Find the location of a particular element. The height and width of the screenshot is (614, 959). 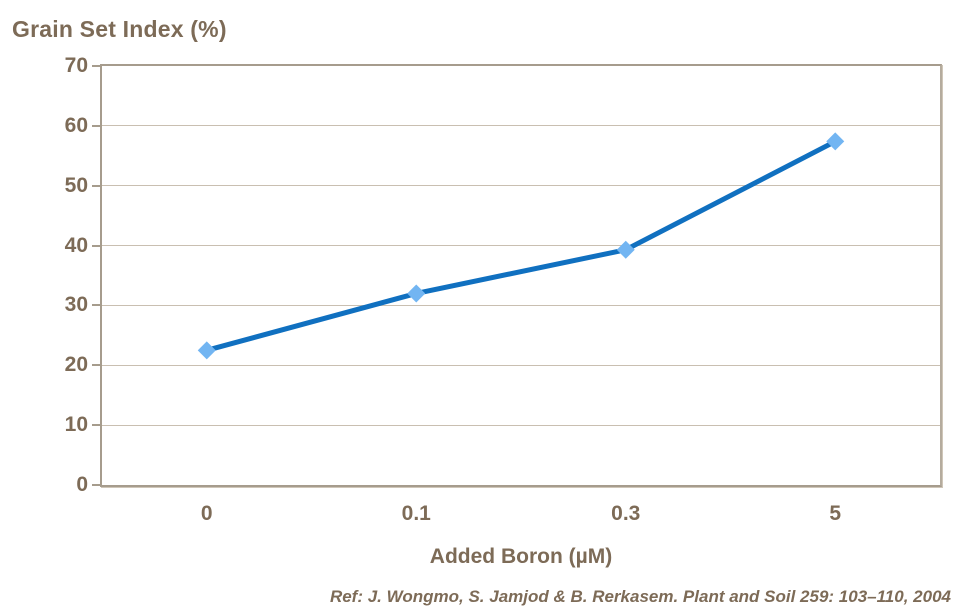

chart-title: Grain Set Index (%) is located at coordinates (119, 29).